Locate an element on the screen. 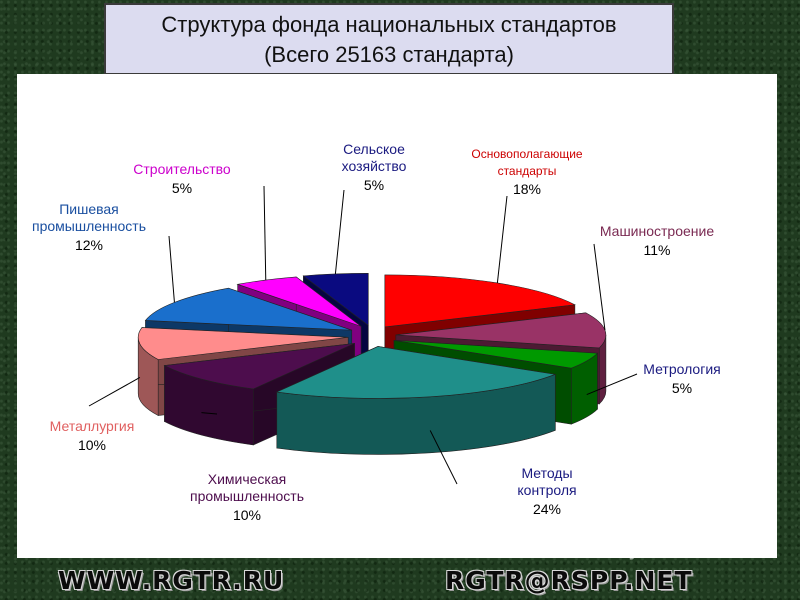  slice-value-label: 18% is located at coordinates (527, 189).